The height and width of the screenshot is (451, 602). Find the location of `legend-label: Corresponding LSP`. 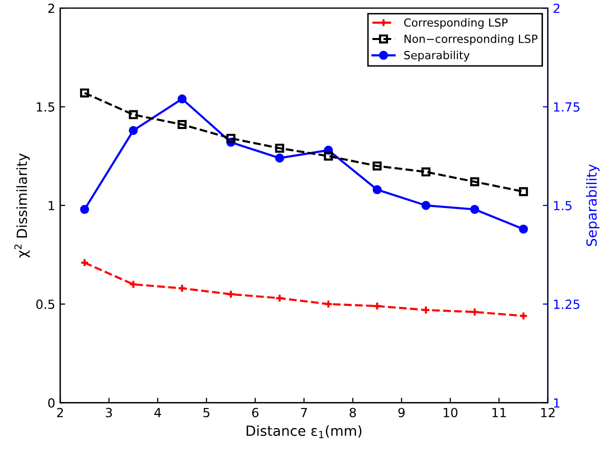

legend-label: Corresponding LSP is located at coordinates (456, 23).